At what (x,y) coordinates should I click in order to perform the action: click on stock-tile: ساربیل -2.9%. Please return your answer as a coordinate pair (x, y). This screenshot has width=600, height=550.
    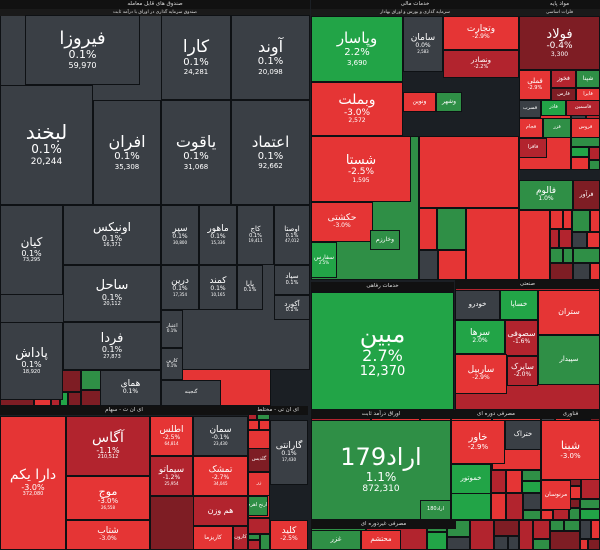
    Looking at the image, I should click on (481, 374).